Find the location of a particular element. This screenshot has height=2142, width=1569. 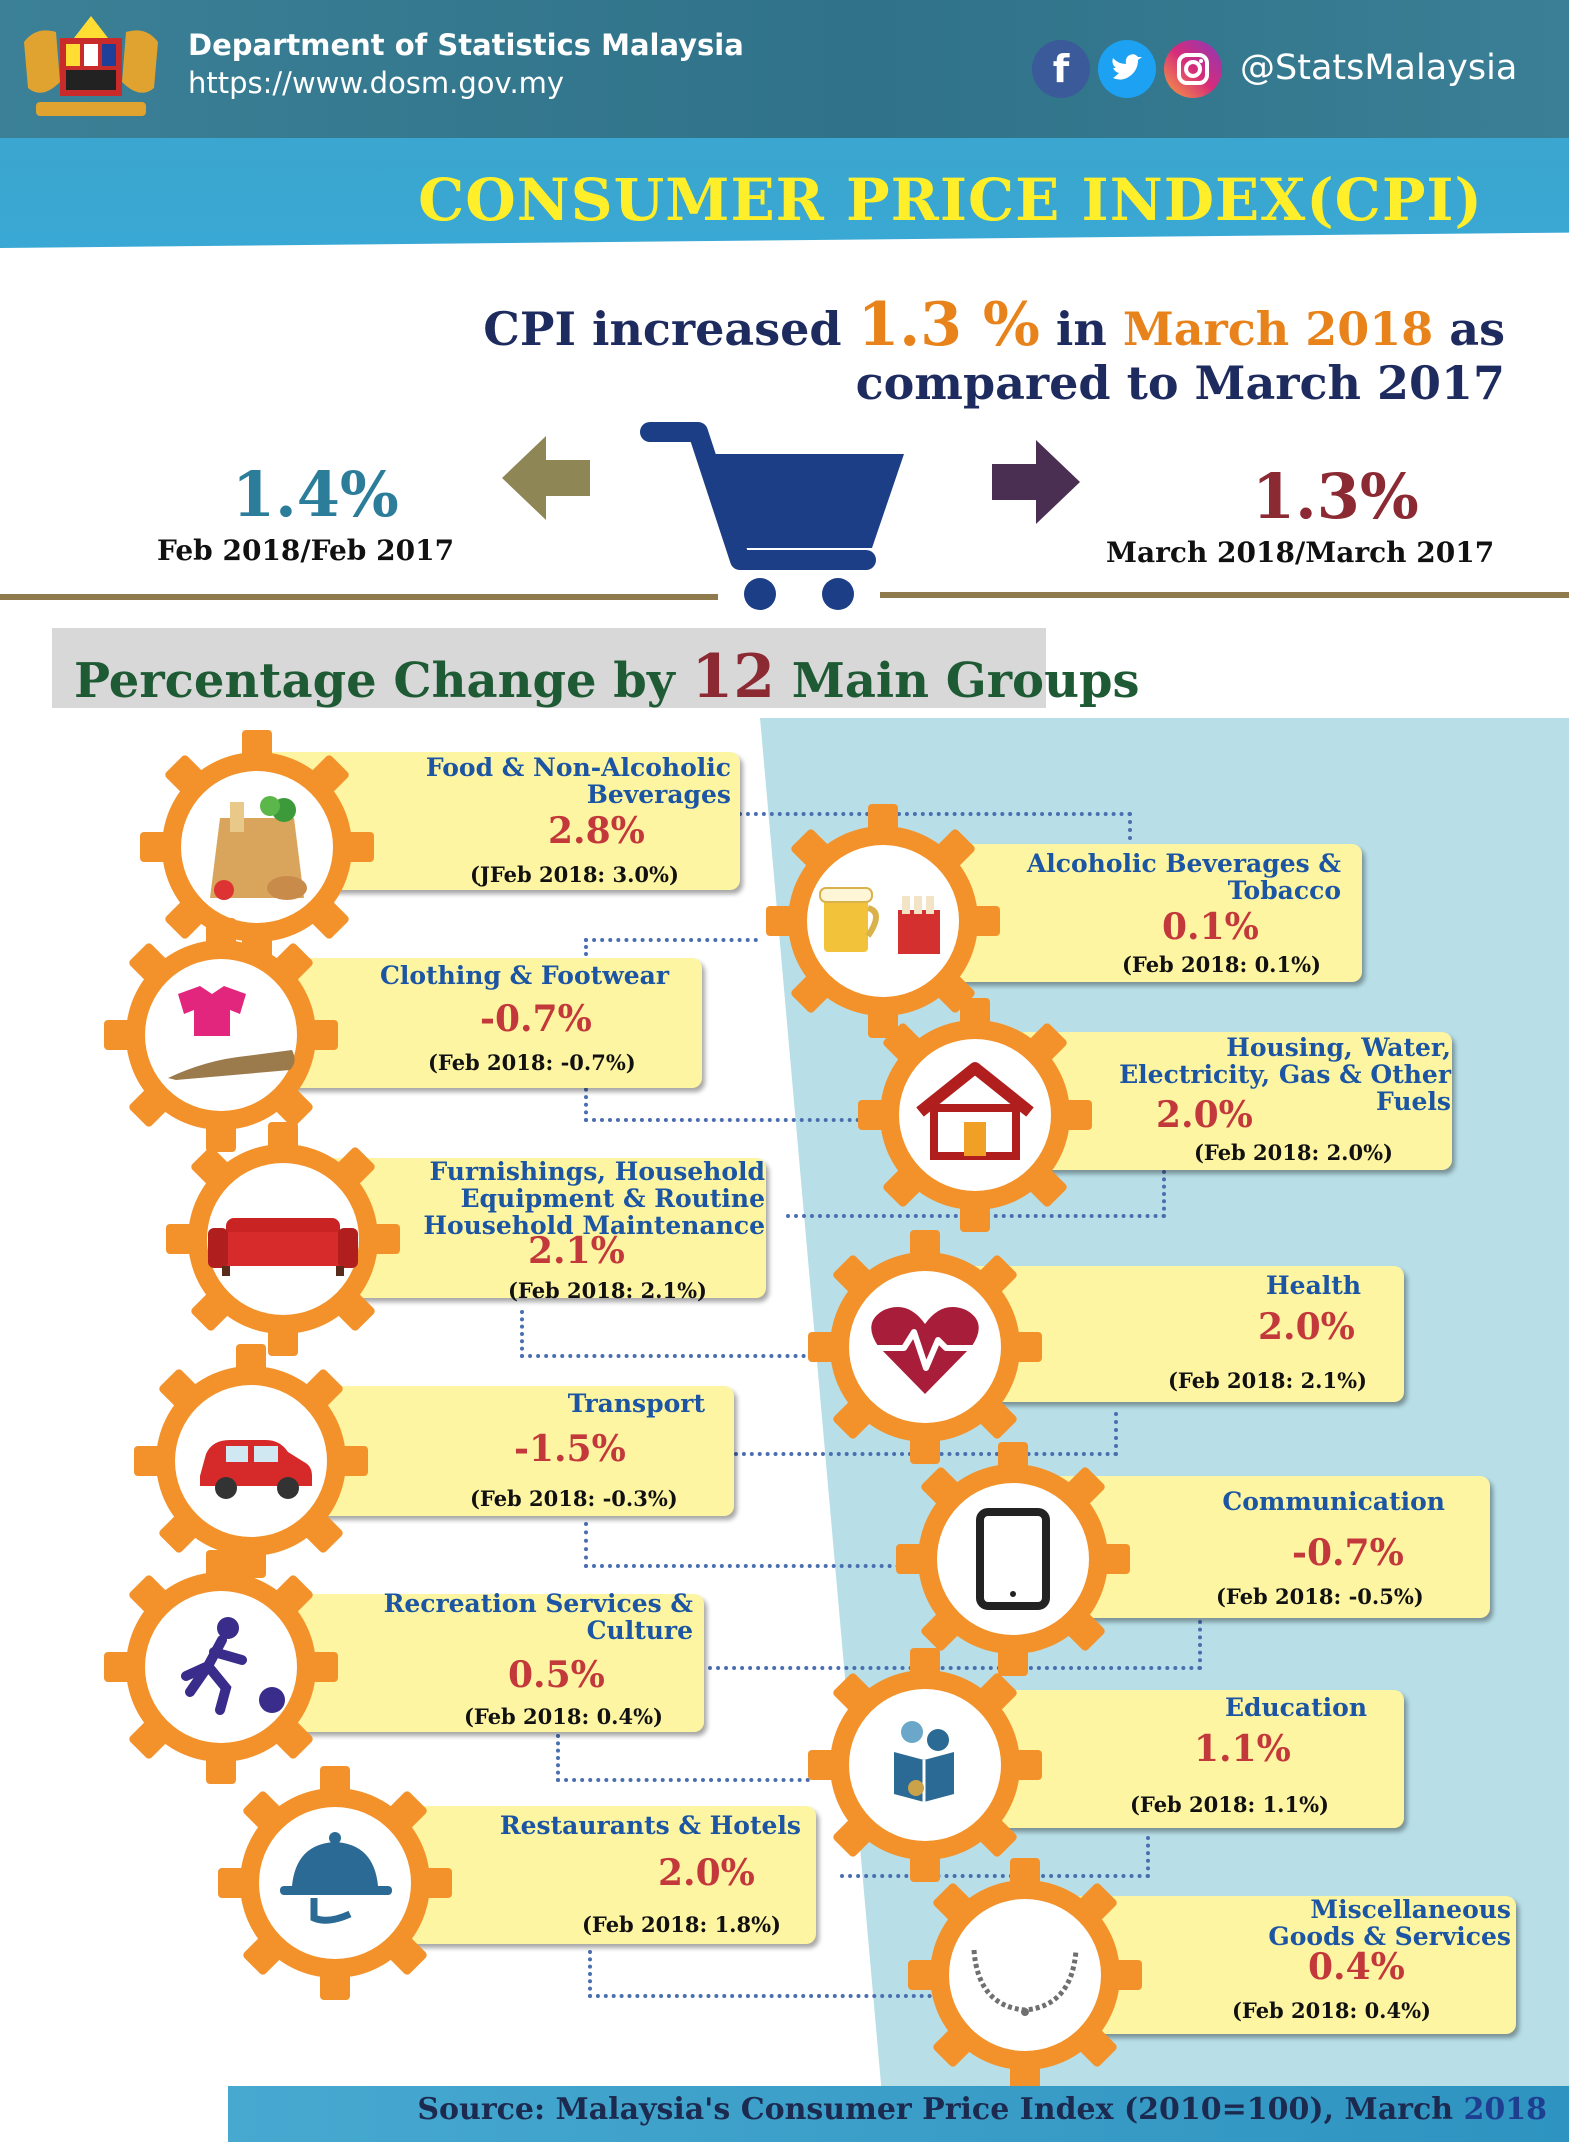

group-value: 1.1% is located at coordinates (1242, 1749).